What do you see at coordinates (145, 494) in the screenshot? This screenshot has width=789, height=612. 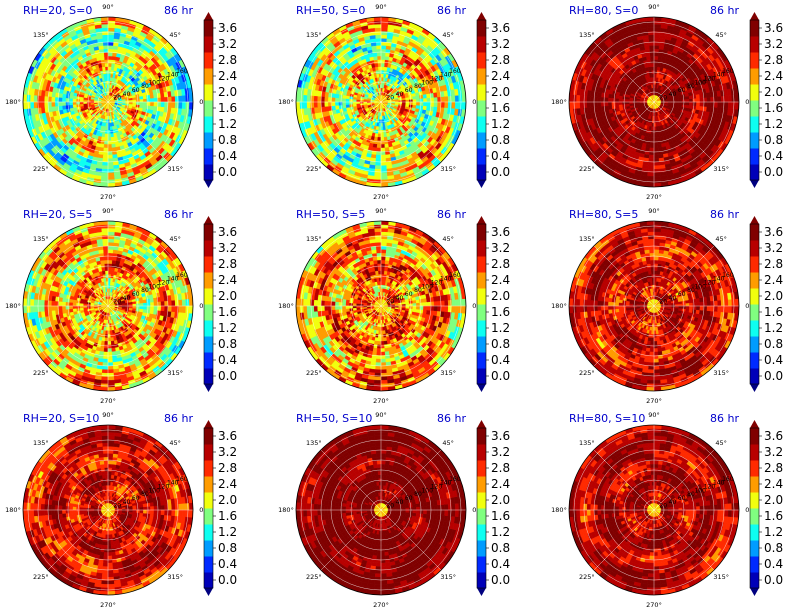 I see `radial-tick-label: 80` at bounding box center [145, 494].